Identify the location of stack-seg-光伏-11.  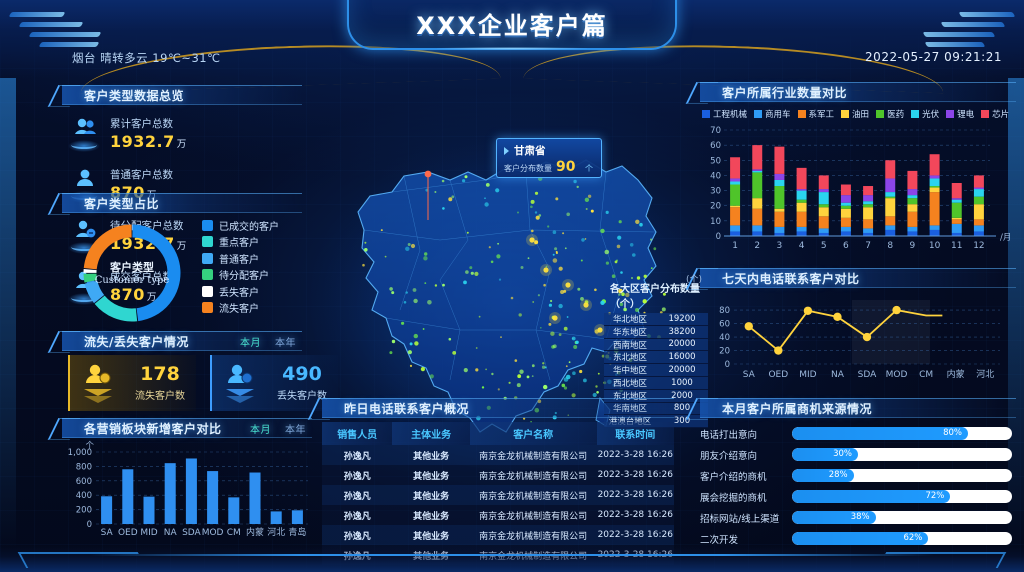
(956, 201).